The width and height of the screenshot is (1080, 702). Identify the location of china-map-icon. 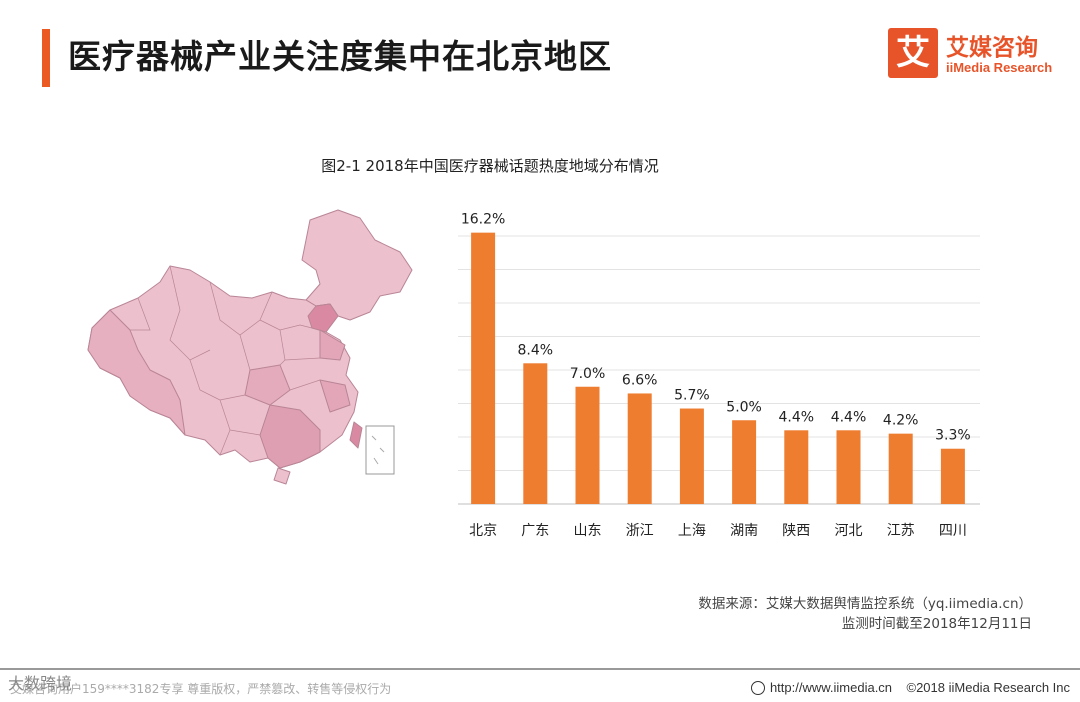
(250, 347).